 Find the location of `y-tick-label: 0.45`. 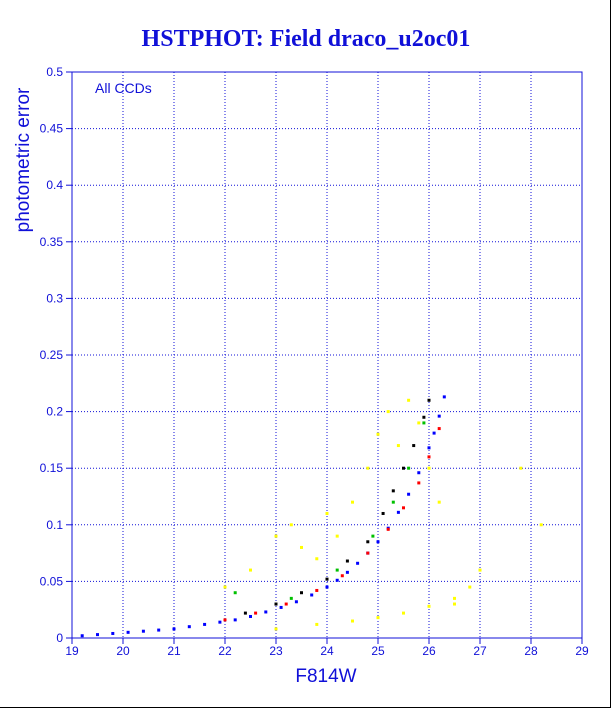

y-tick-label: 0.45 is located at coordinates (52, 129).